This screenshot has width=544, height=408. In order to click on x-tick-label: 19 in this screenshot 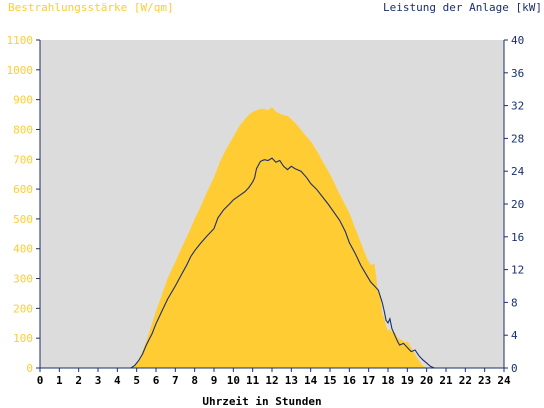, I will do `click(407, 380)`.